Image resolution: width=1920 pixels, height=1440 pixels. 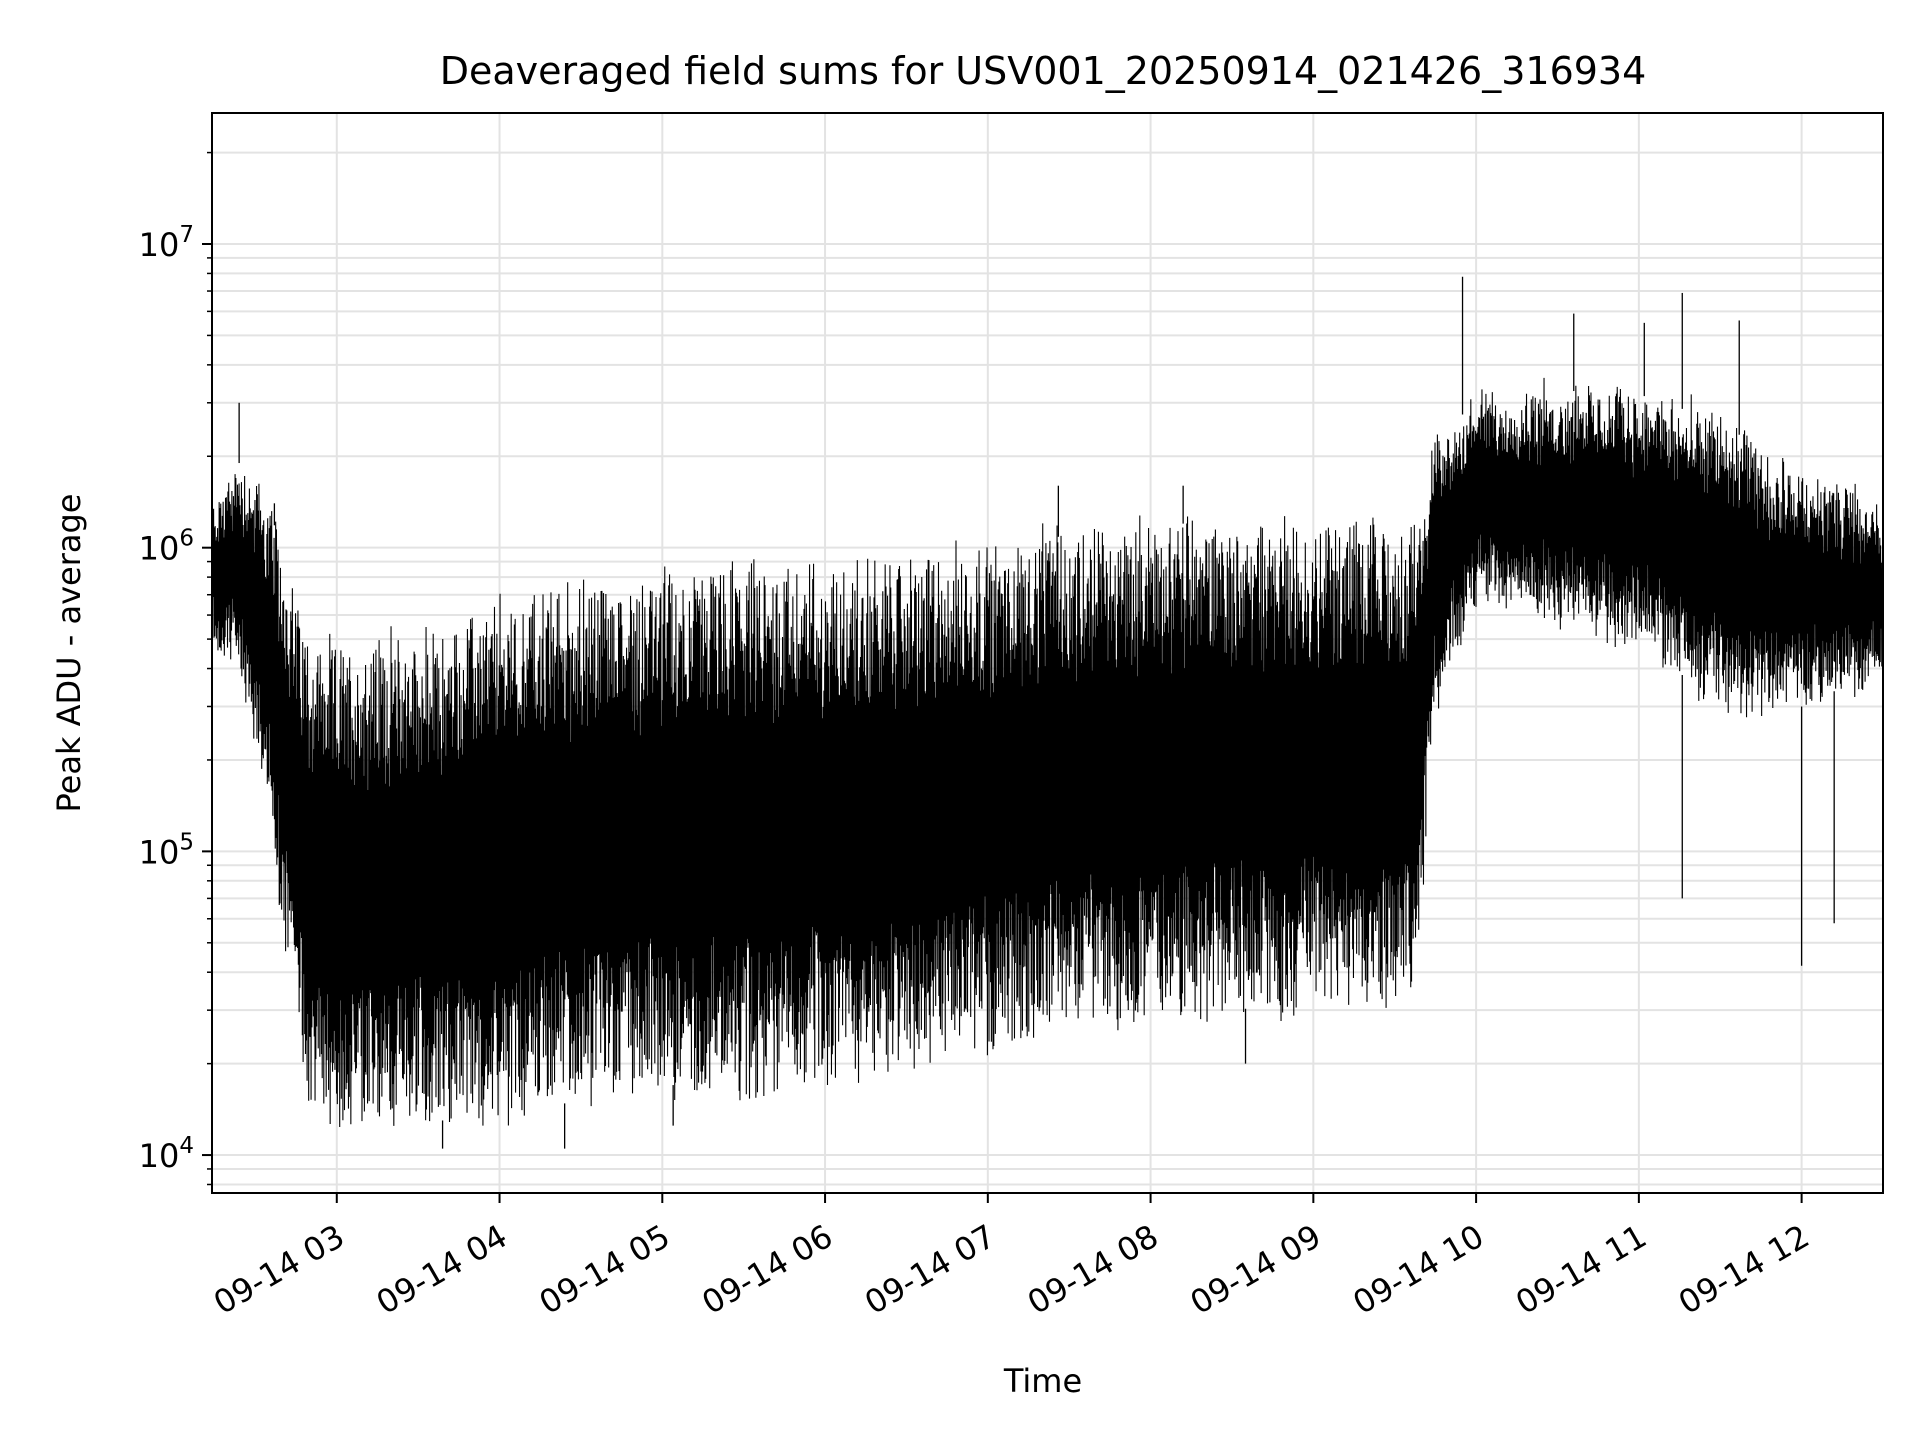 I want to click on x-axis-label: Time, so click(x=1042, y=1381).